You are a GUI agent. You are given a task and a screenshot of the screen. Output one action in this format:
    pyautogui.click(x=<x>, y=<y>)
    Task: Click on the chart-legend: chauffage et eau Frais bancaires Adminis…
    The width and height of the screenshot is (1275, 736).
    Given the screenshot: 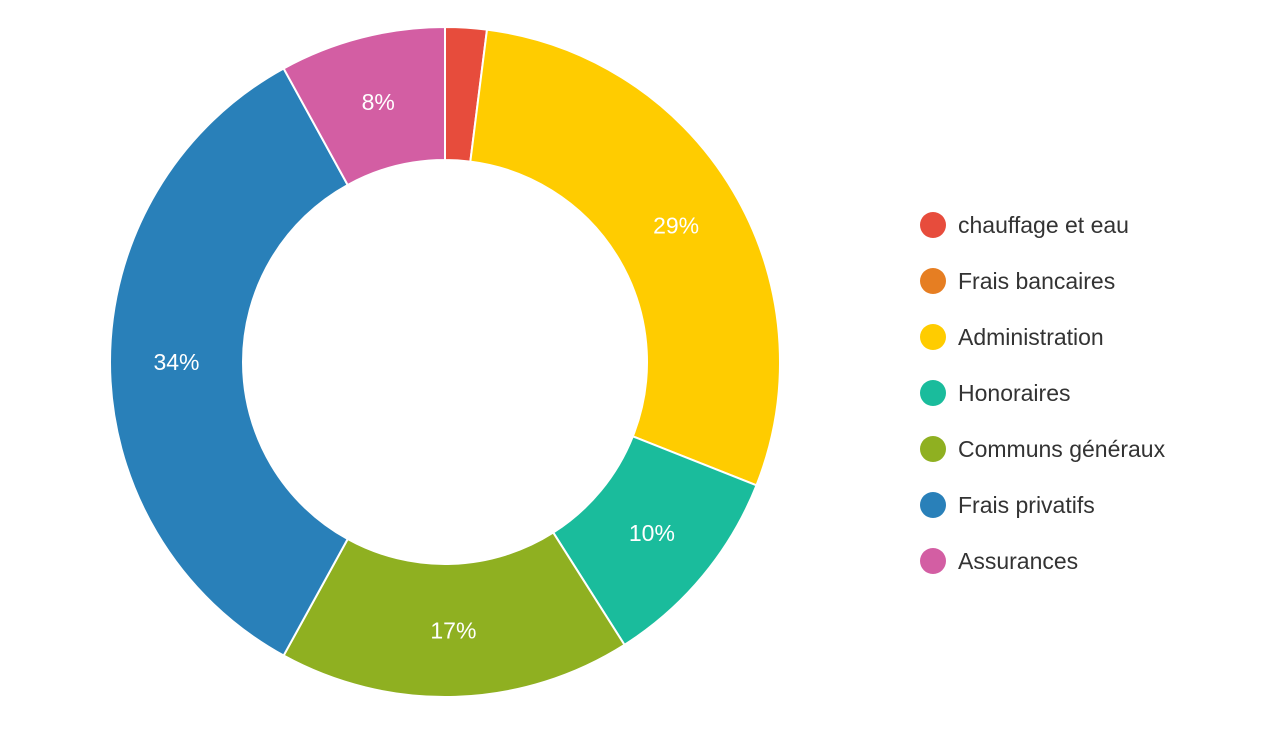 What is the action you would take?
    pyautogui.click(x=1042, y=393)
    